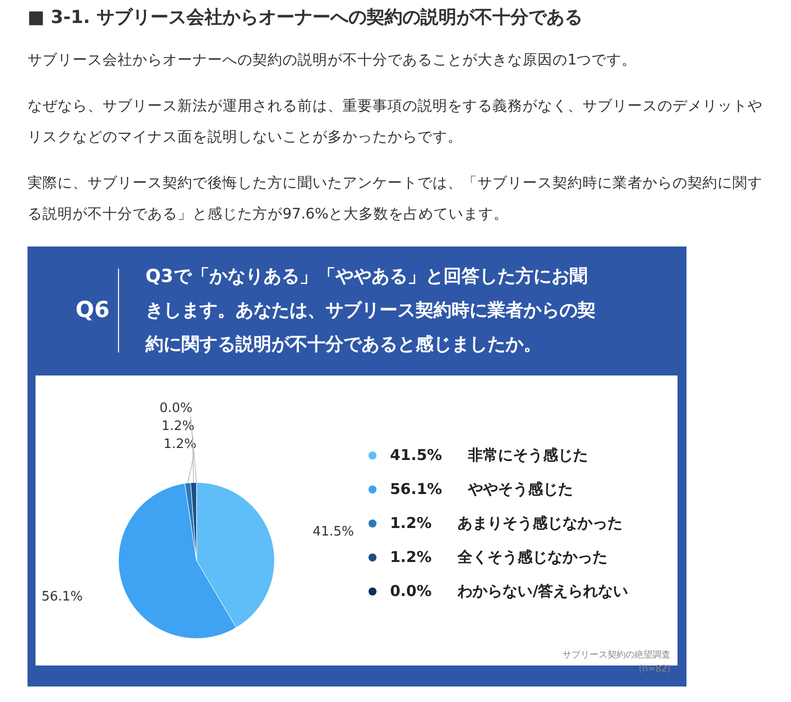 This screenshot has width=791, height=702. Describe the element at coordinates (333, 532) in the screenshot. I see `data-label: 41.5%` at that location.